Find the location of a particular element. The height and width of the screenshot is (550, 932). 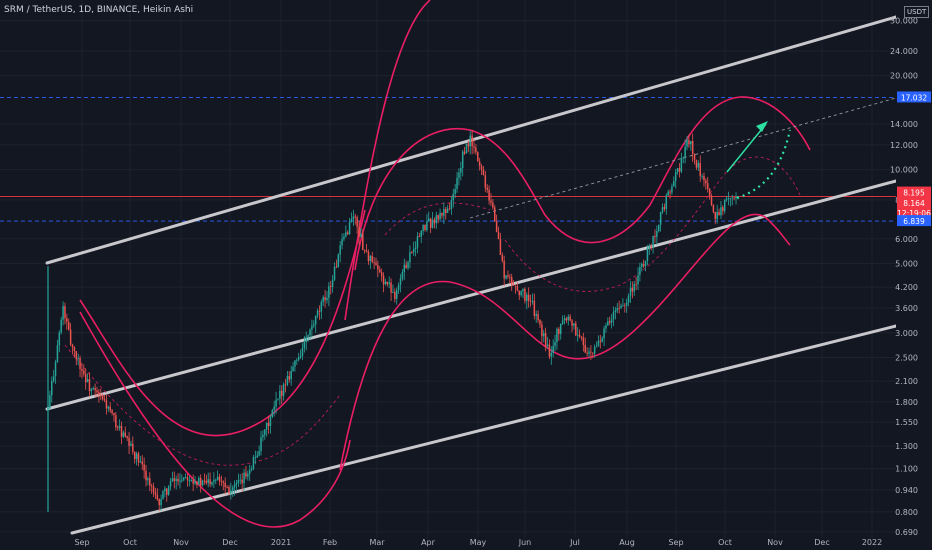

y-tick-label: 3.600 is located at coordinates (906, 308).